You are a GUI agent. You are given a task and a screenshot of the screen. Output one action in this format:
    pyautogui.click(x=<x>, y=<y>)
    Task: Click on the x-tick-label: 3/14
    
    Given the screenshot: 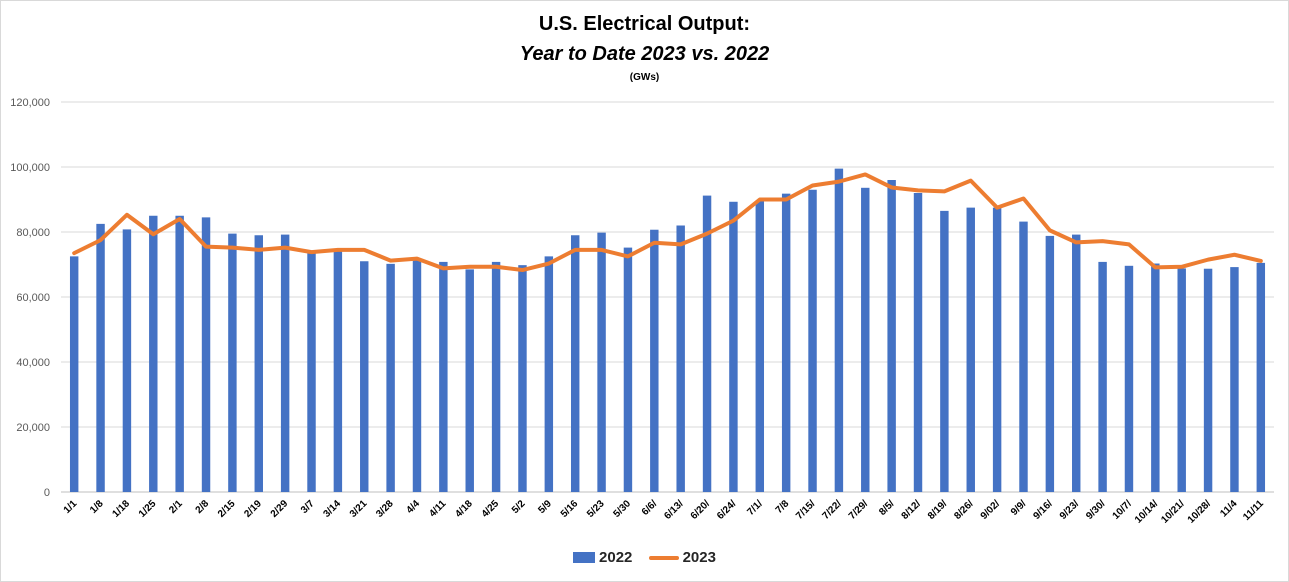 What is the action you would take?
    pyautogui.click(x=332, y=509)
    